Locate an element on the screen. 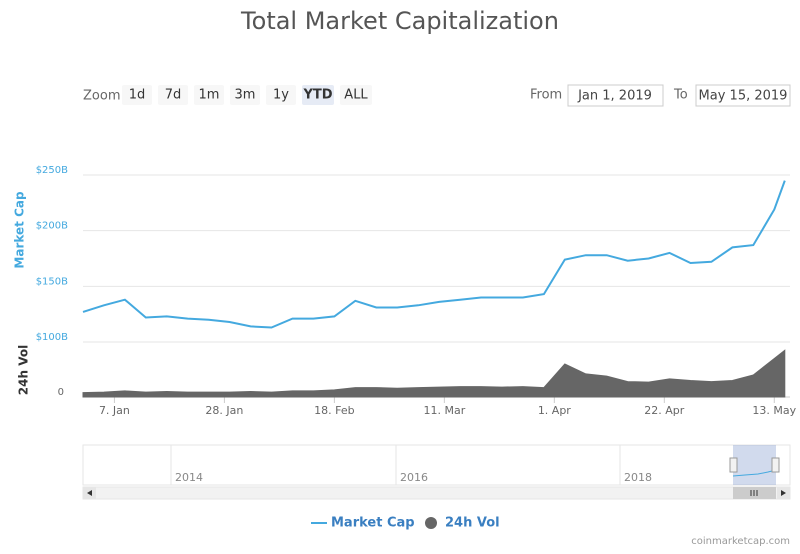  legend-symbol is located at coordinates (431, 523).